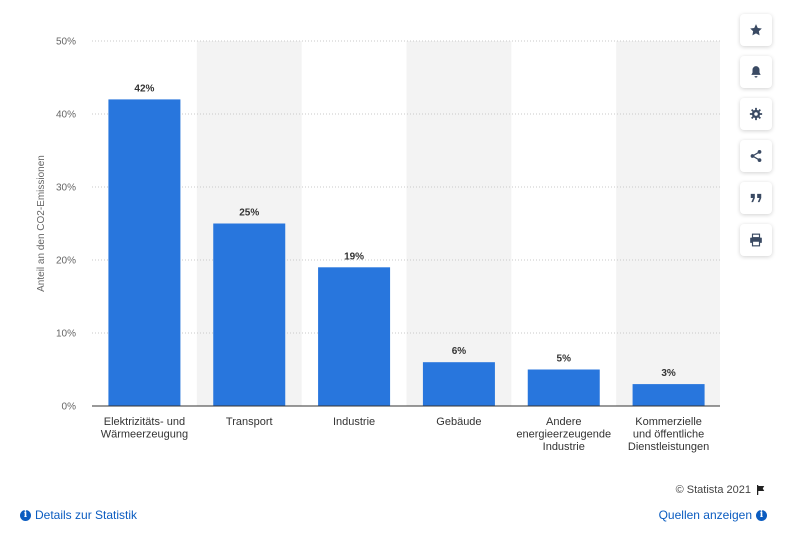 The width and height of the screenshot is (785, 543). Describe the element at coordinates (66, 188) in the screenshot. I see `y-tick-label: 30%` at that location.